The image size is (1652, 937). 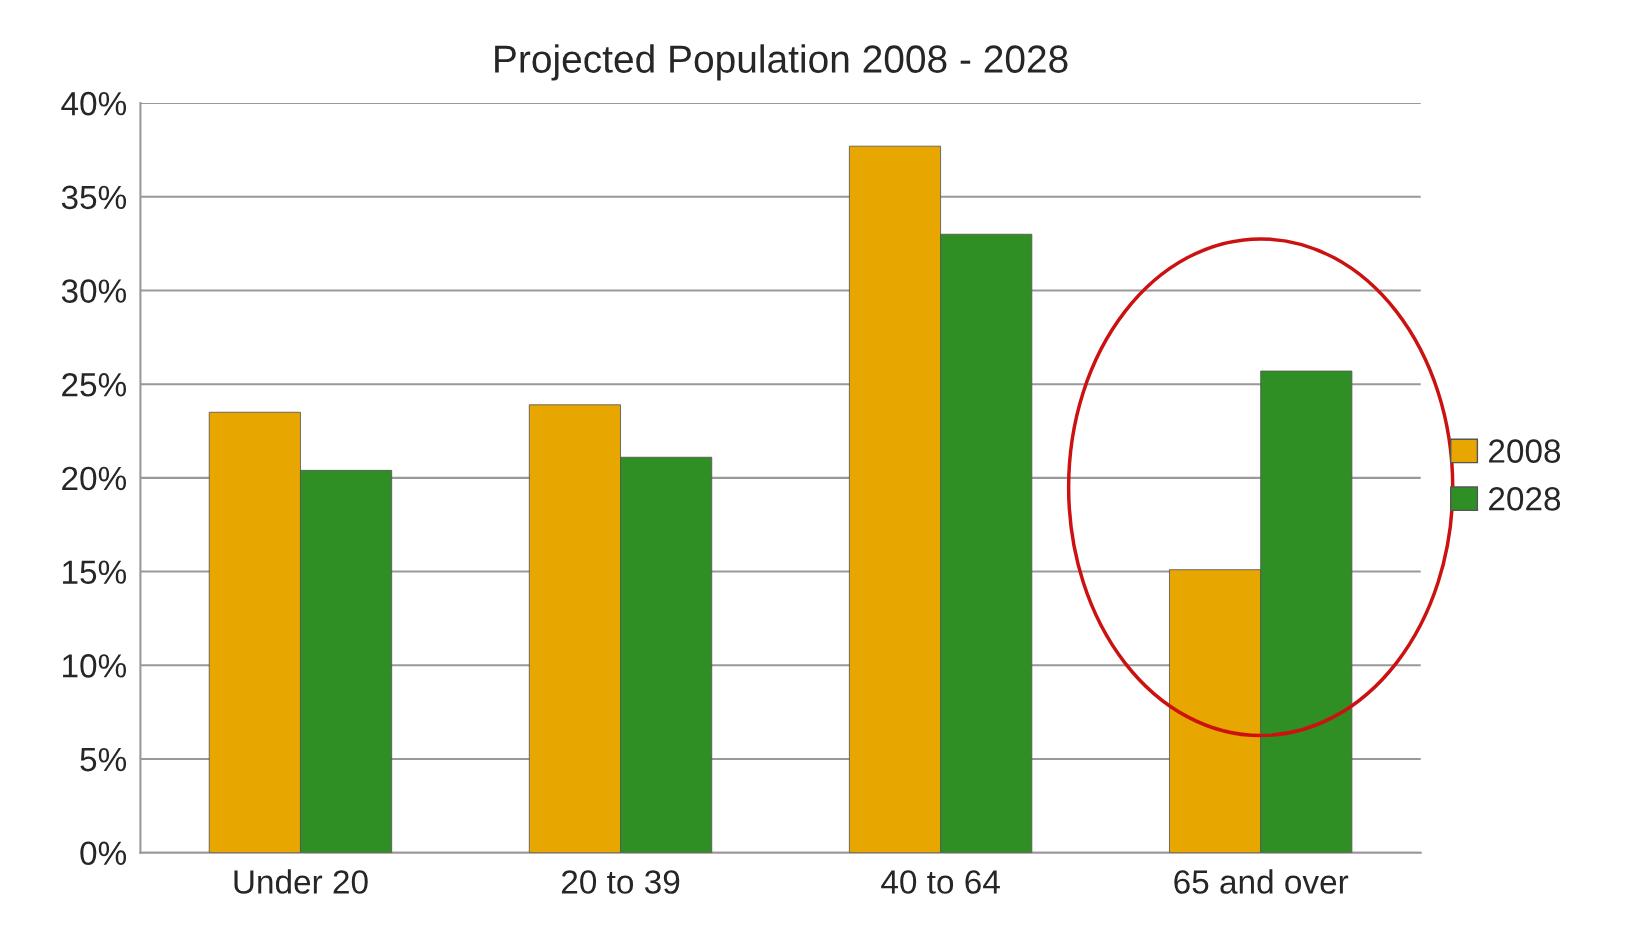 What do you see at coordinates (94, 478) in the screenshot?
I see `y-tick-label: 20%` at bounding box center [94, 478].